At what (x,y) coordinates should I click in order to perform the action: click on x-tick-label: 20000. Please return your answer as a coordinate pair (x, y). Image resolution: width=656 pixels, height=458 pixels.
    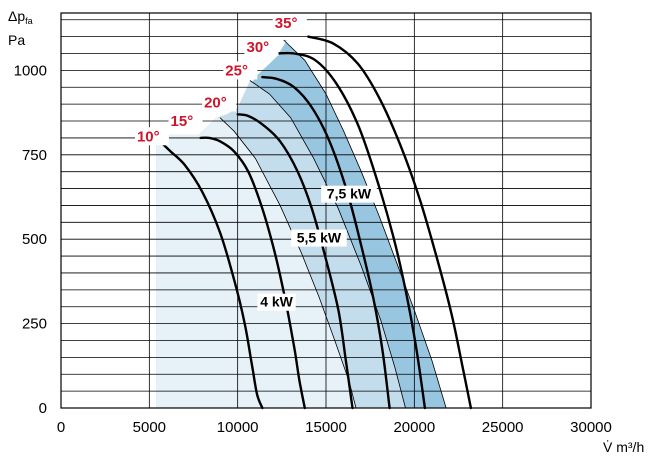
    Looking at the image, I should click on (414, 427).